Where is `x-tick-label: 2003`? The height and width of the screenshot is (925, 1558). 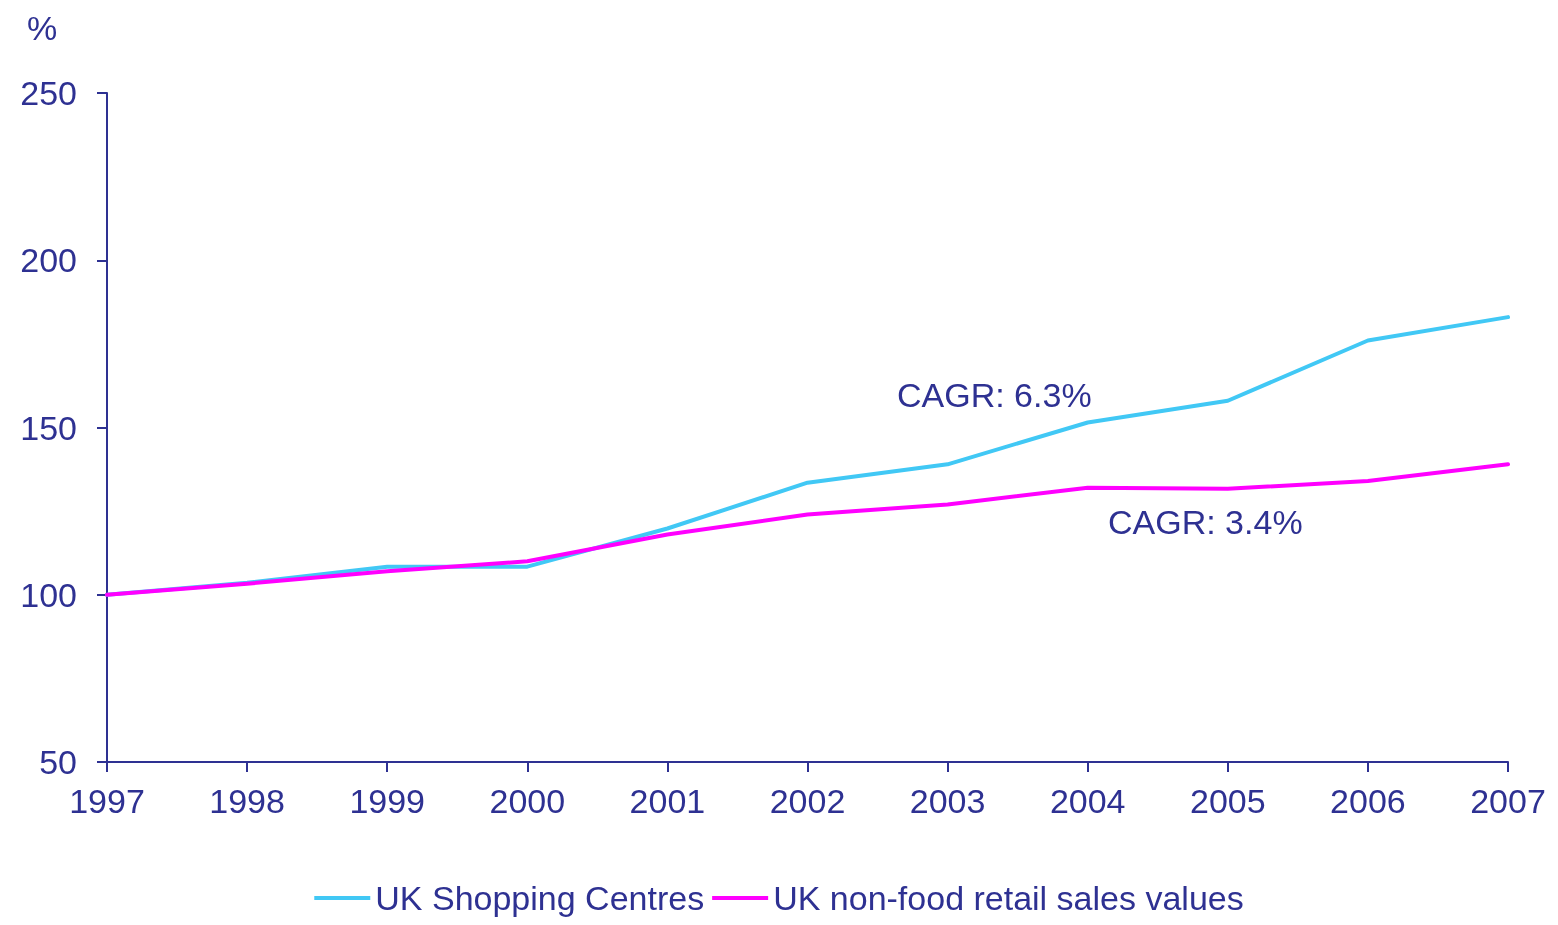 x-tick-label: 2003 is located at coordinates (947, 801).